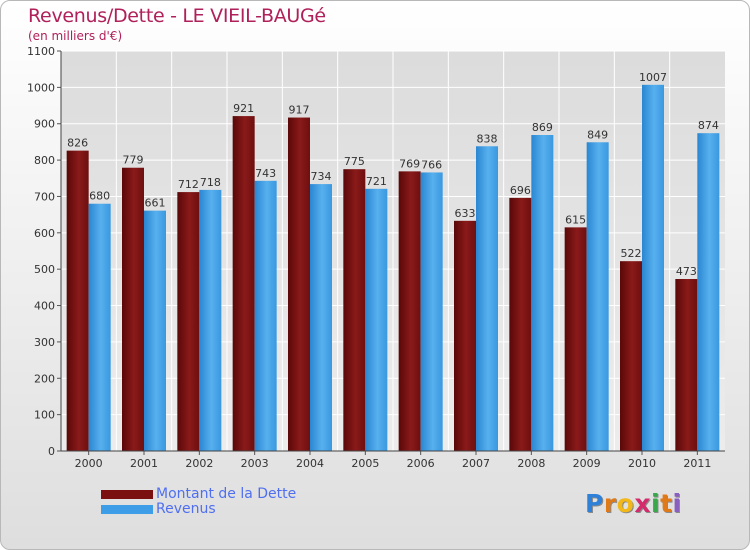 The height and width of the screenshot is (550, 750). I want to click on bar-dette-2002, so click(188, 321).